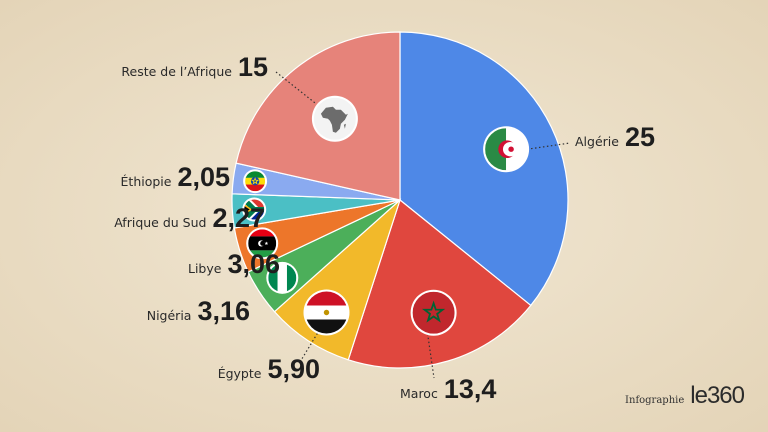 The width and height of the screenshot is (768, 432). I want to click on credit: Infographie le360, so click(685, 396).